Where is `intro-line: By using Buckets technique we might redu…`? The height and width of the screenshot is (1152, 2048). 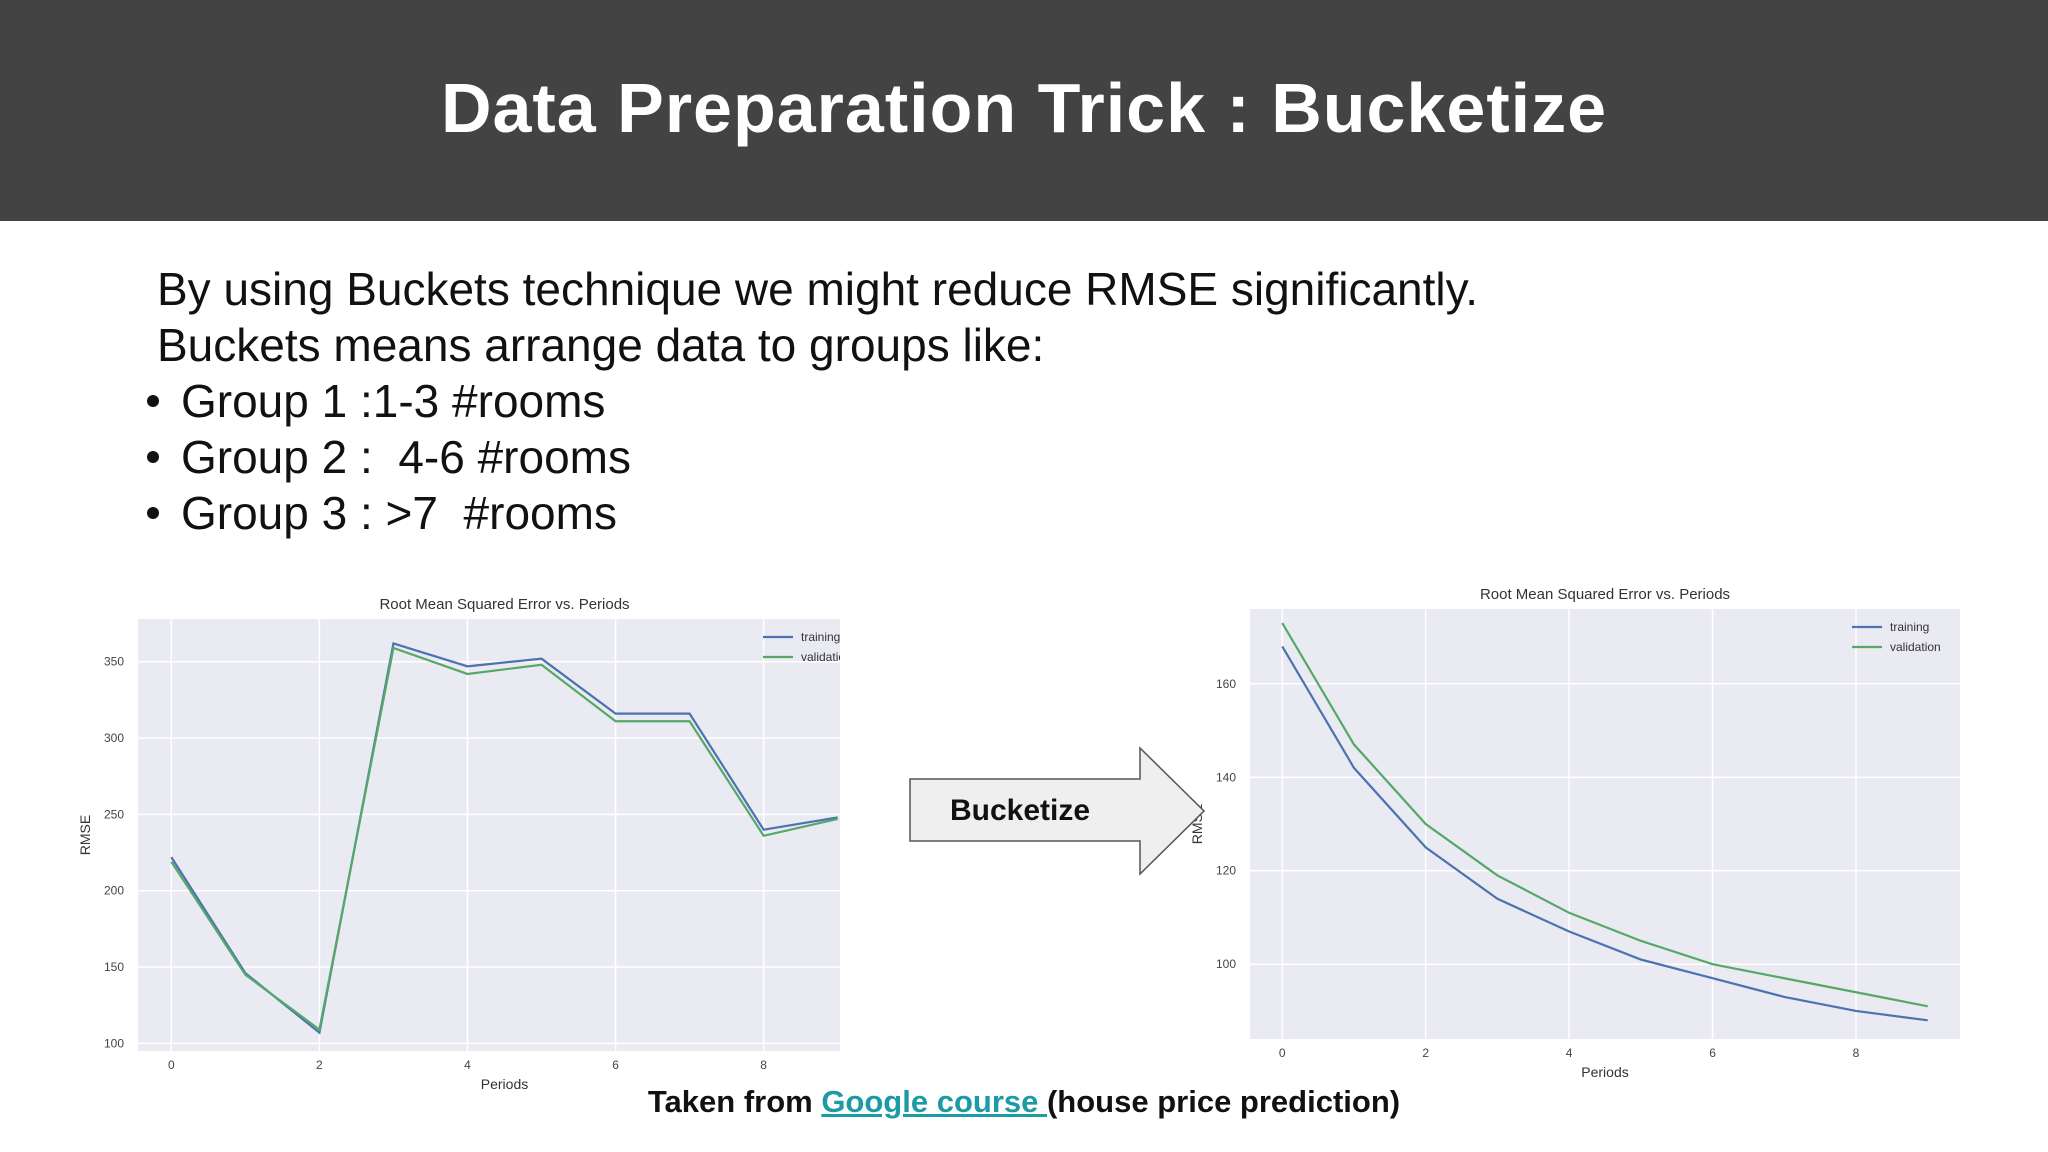
intro-line: By using Buckets technique we might redu… is located at coordinates (817, 289).